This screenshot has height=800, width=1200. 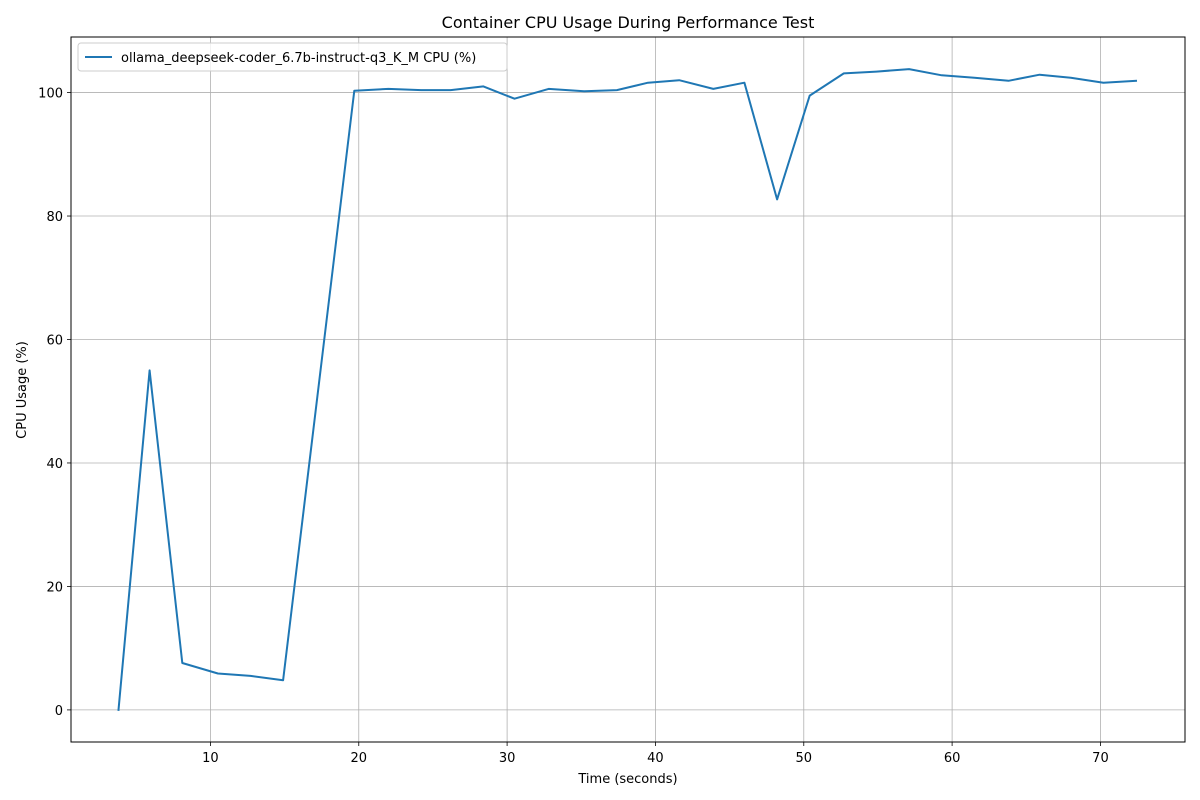 What do you see at coordinates (952, 758) in the screenshot?
I see `x-tick-label: 60` at bounding box center [952, 758].